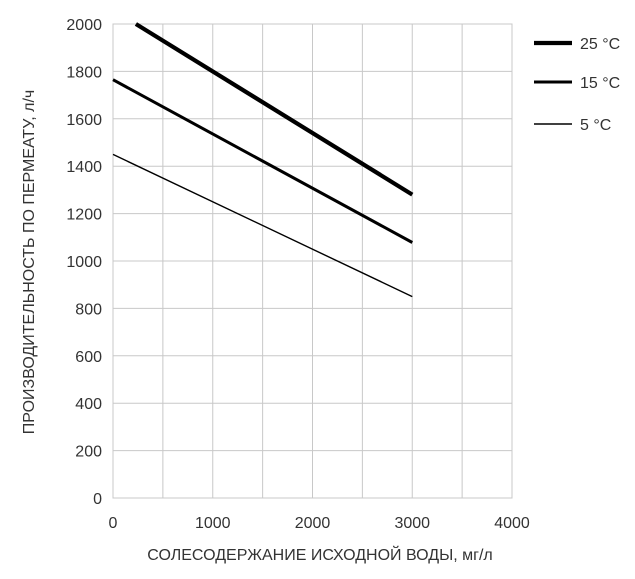 This screenshot has width=635, height=579. I want to click on legend: 25 °C 15 °C 5 °C, so click(577, 85).